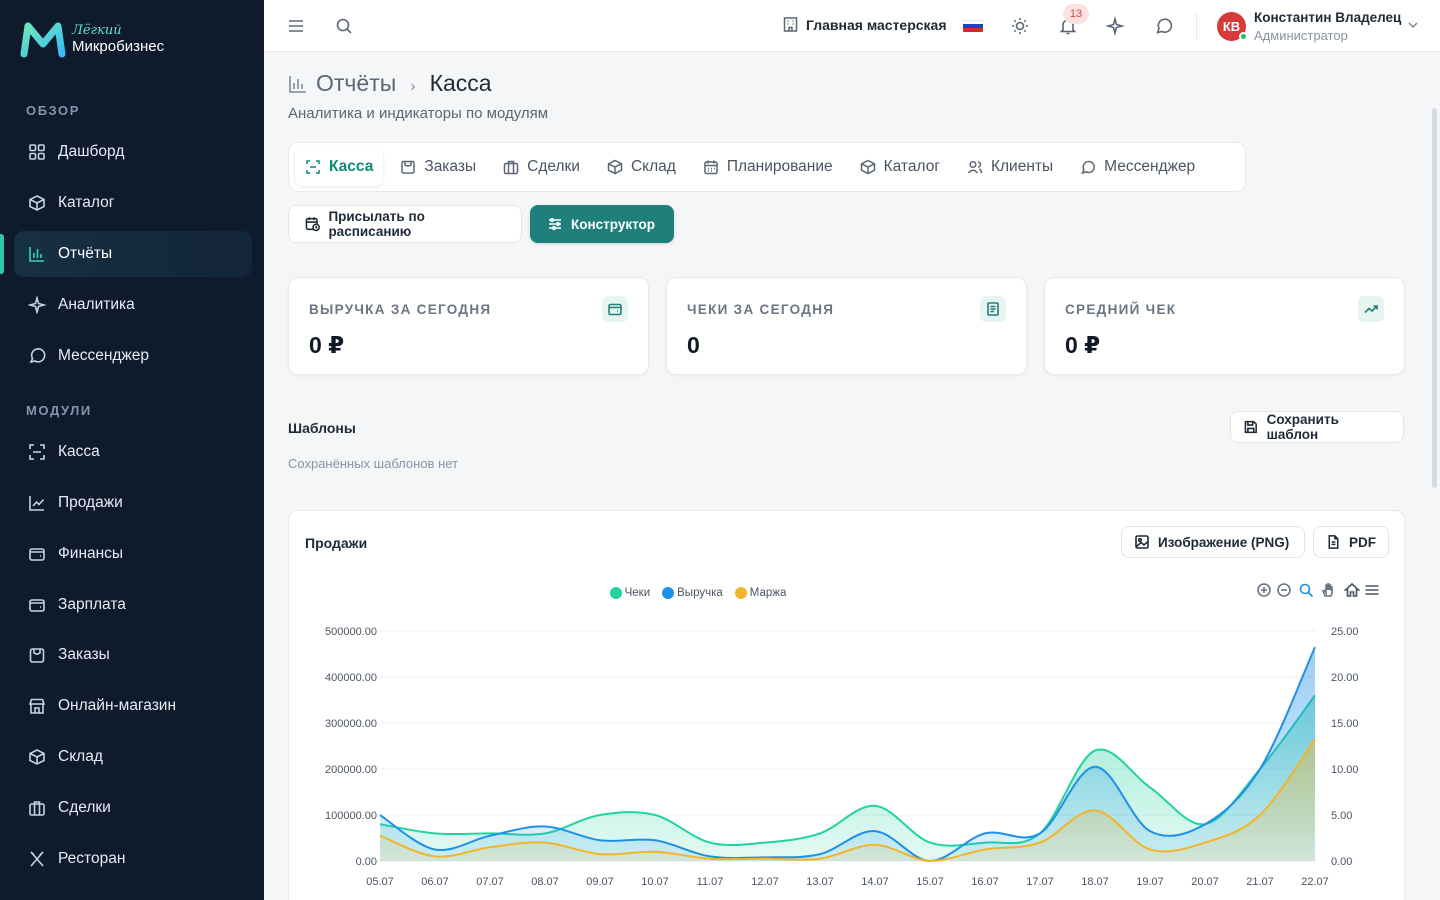  Describe the element at coordinates (400, 309) in the screenshot. I see `kpi-label: ВЫРУЧКА ЗА СЕГОДНЯ` at that location.